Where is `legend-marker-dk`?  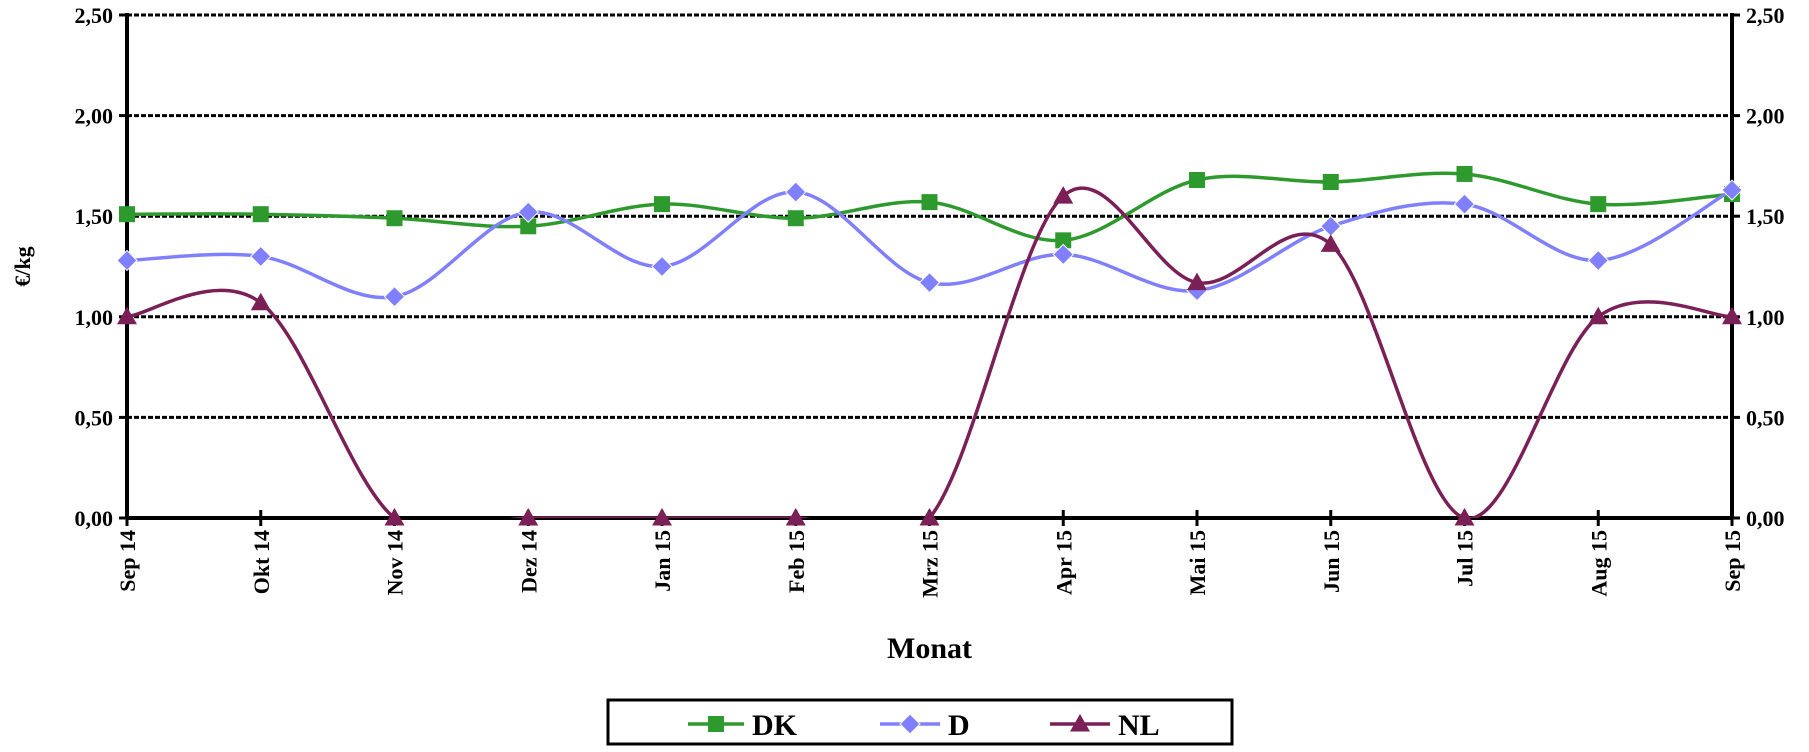
legend-marker-dk is located at coordinates (716, 724).